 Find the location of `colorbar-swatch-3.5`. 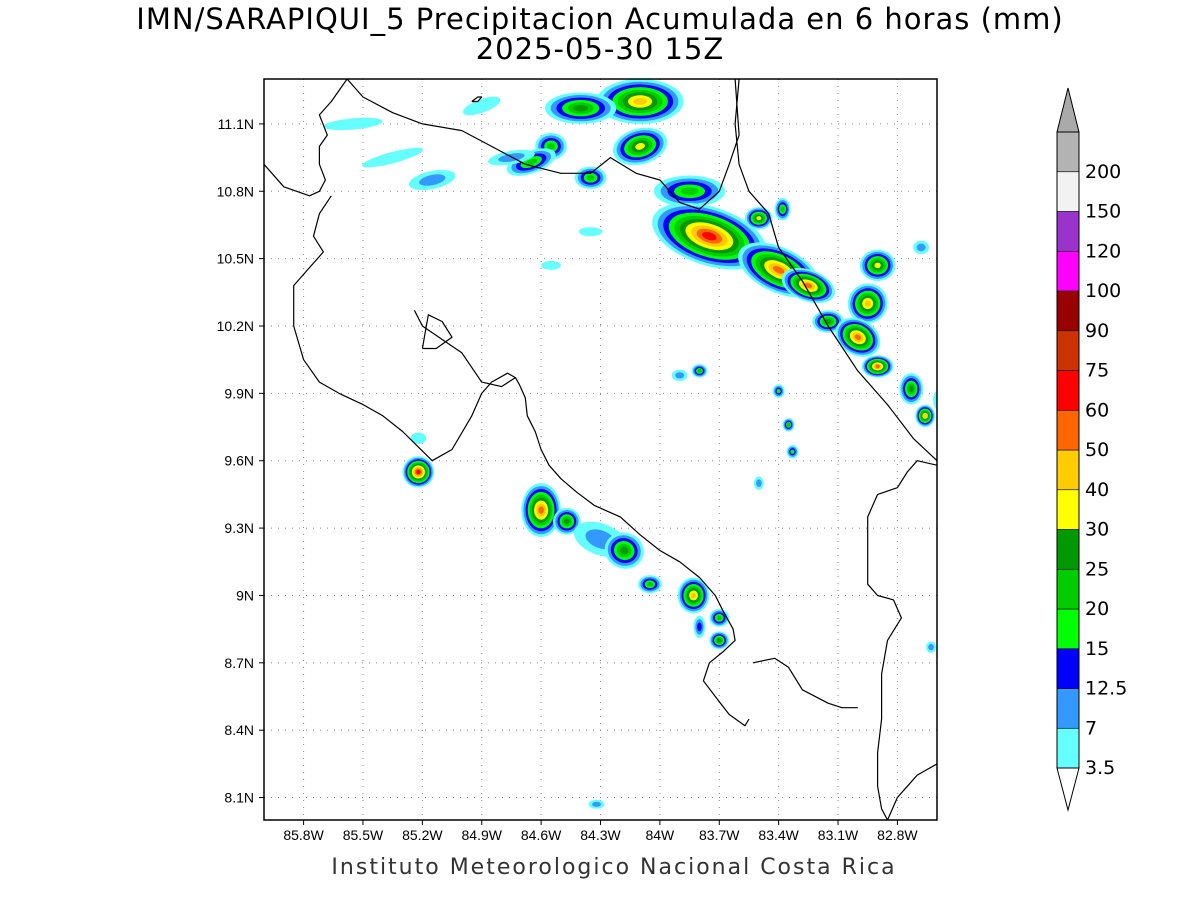

colorbar-swatch-3.5 is located at coordinates (1068, 748).